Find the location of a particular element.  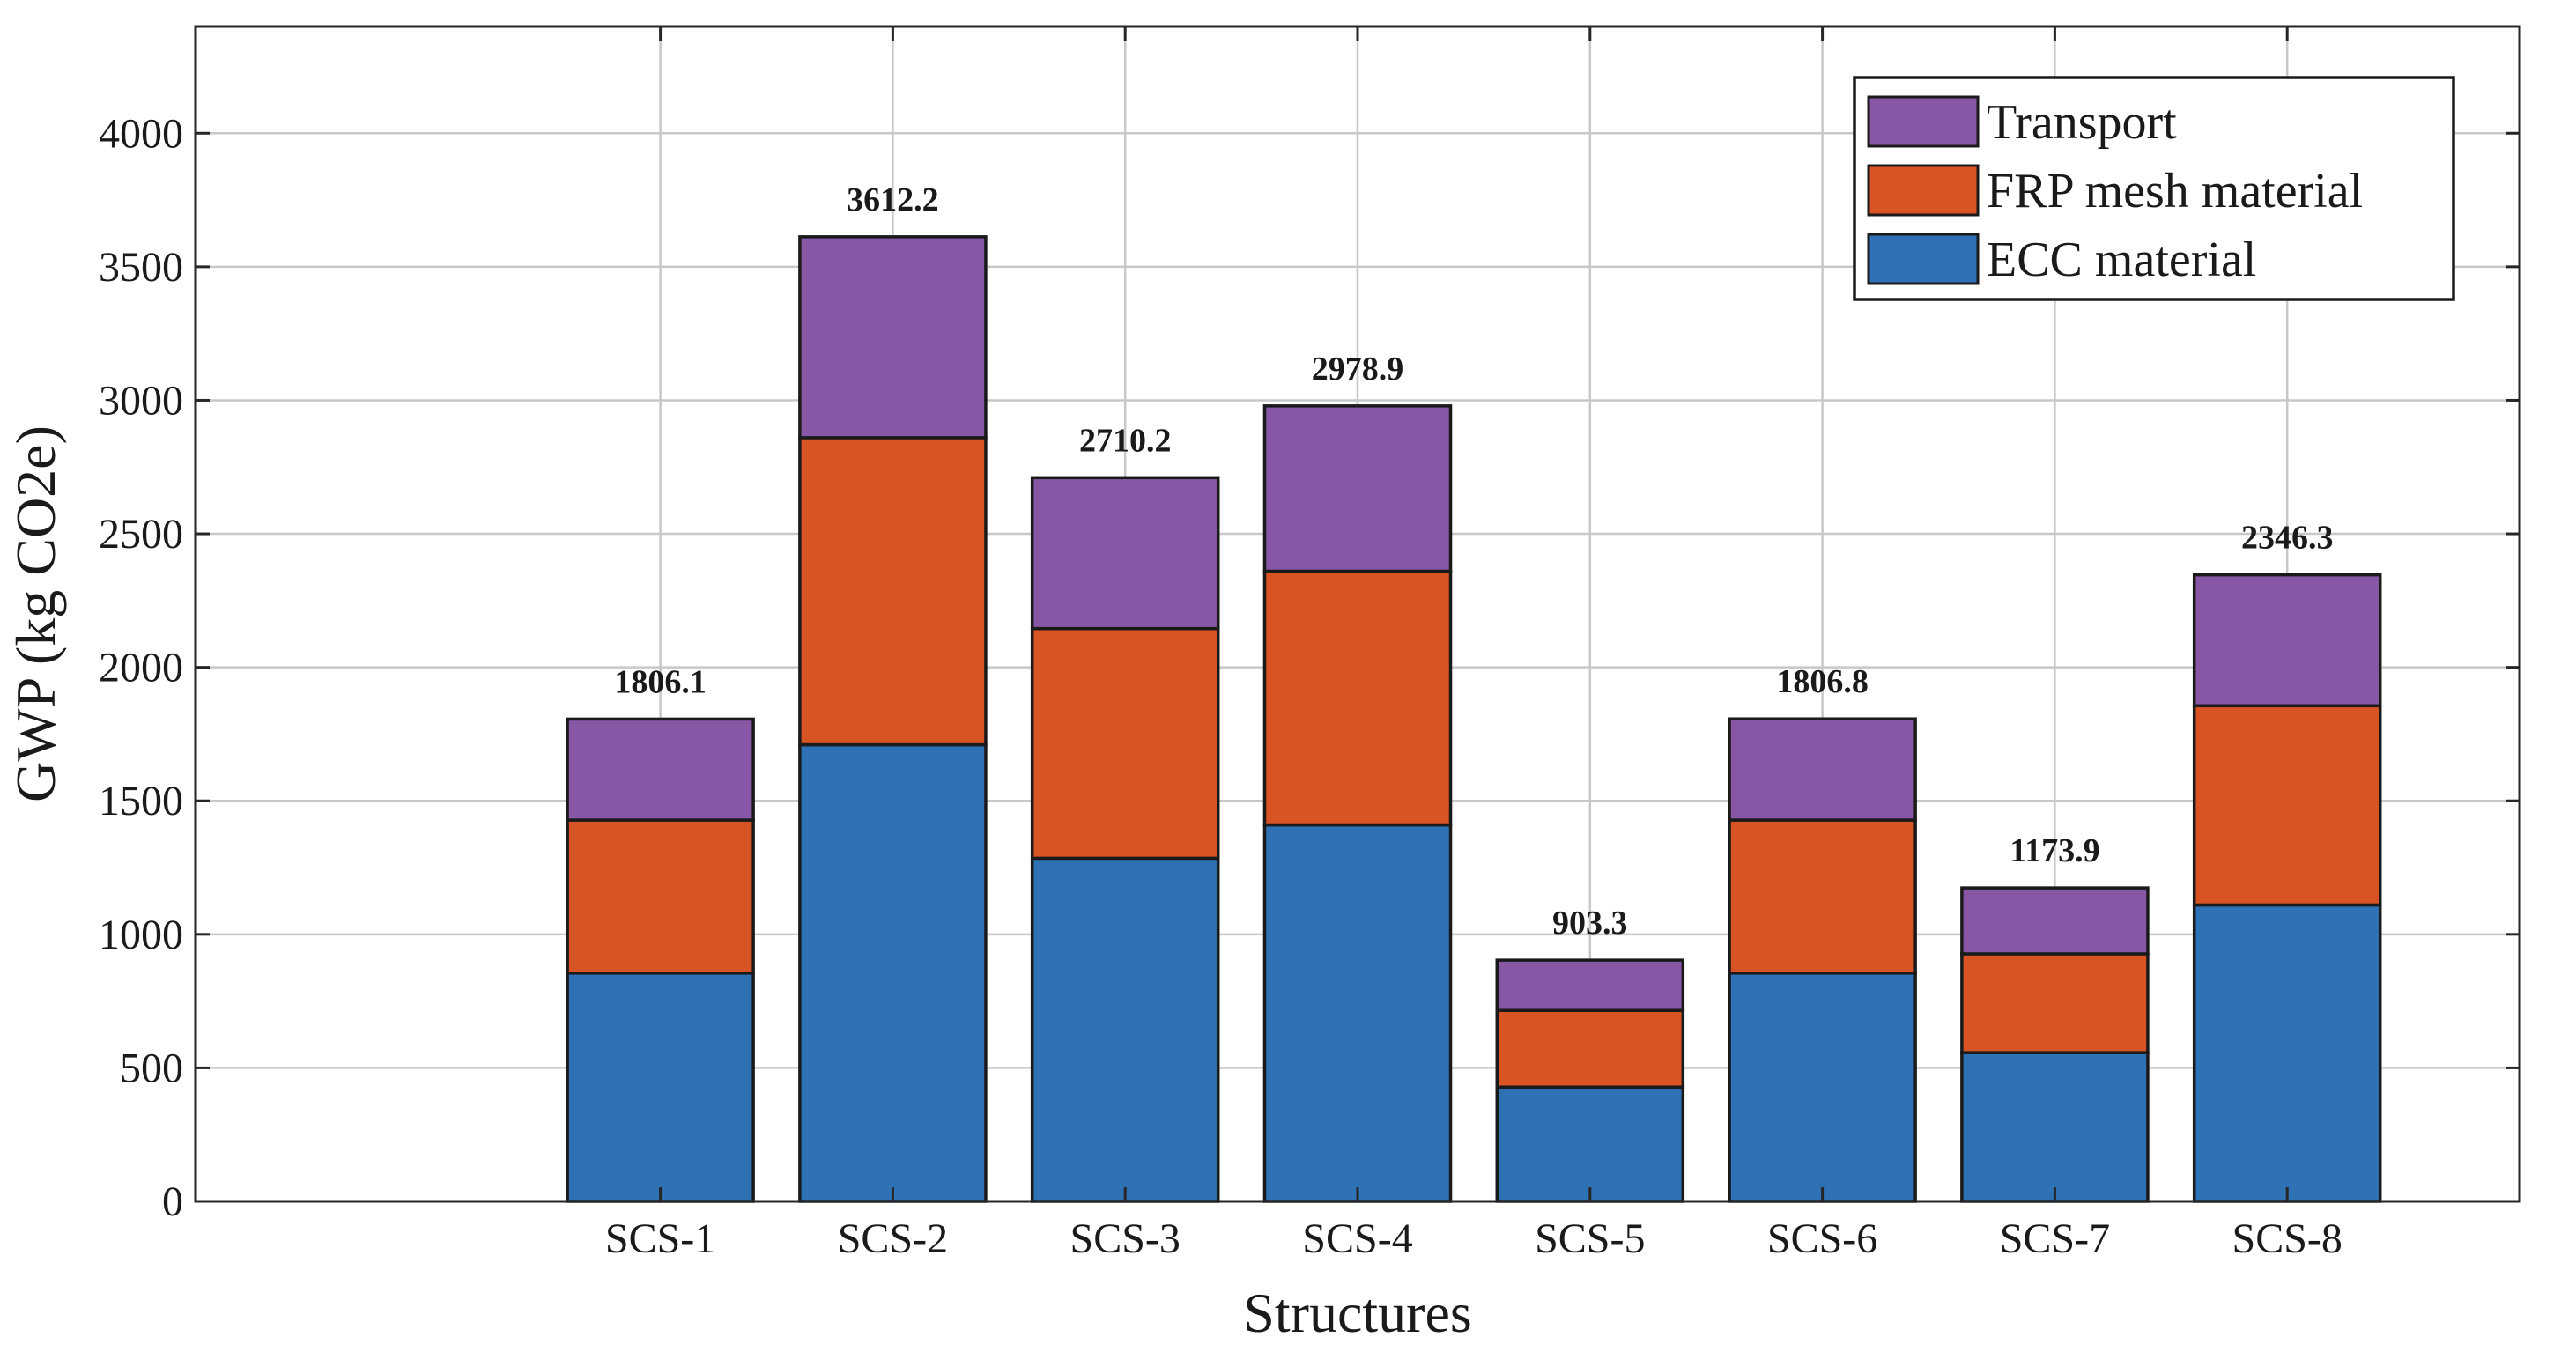

bar-total-label: 2710.2 is located at coordinates (1126, 440).